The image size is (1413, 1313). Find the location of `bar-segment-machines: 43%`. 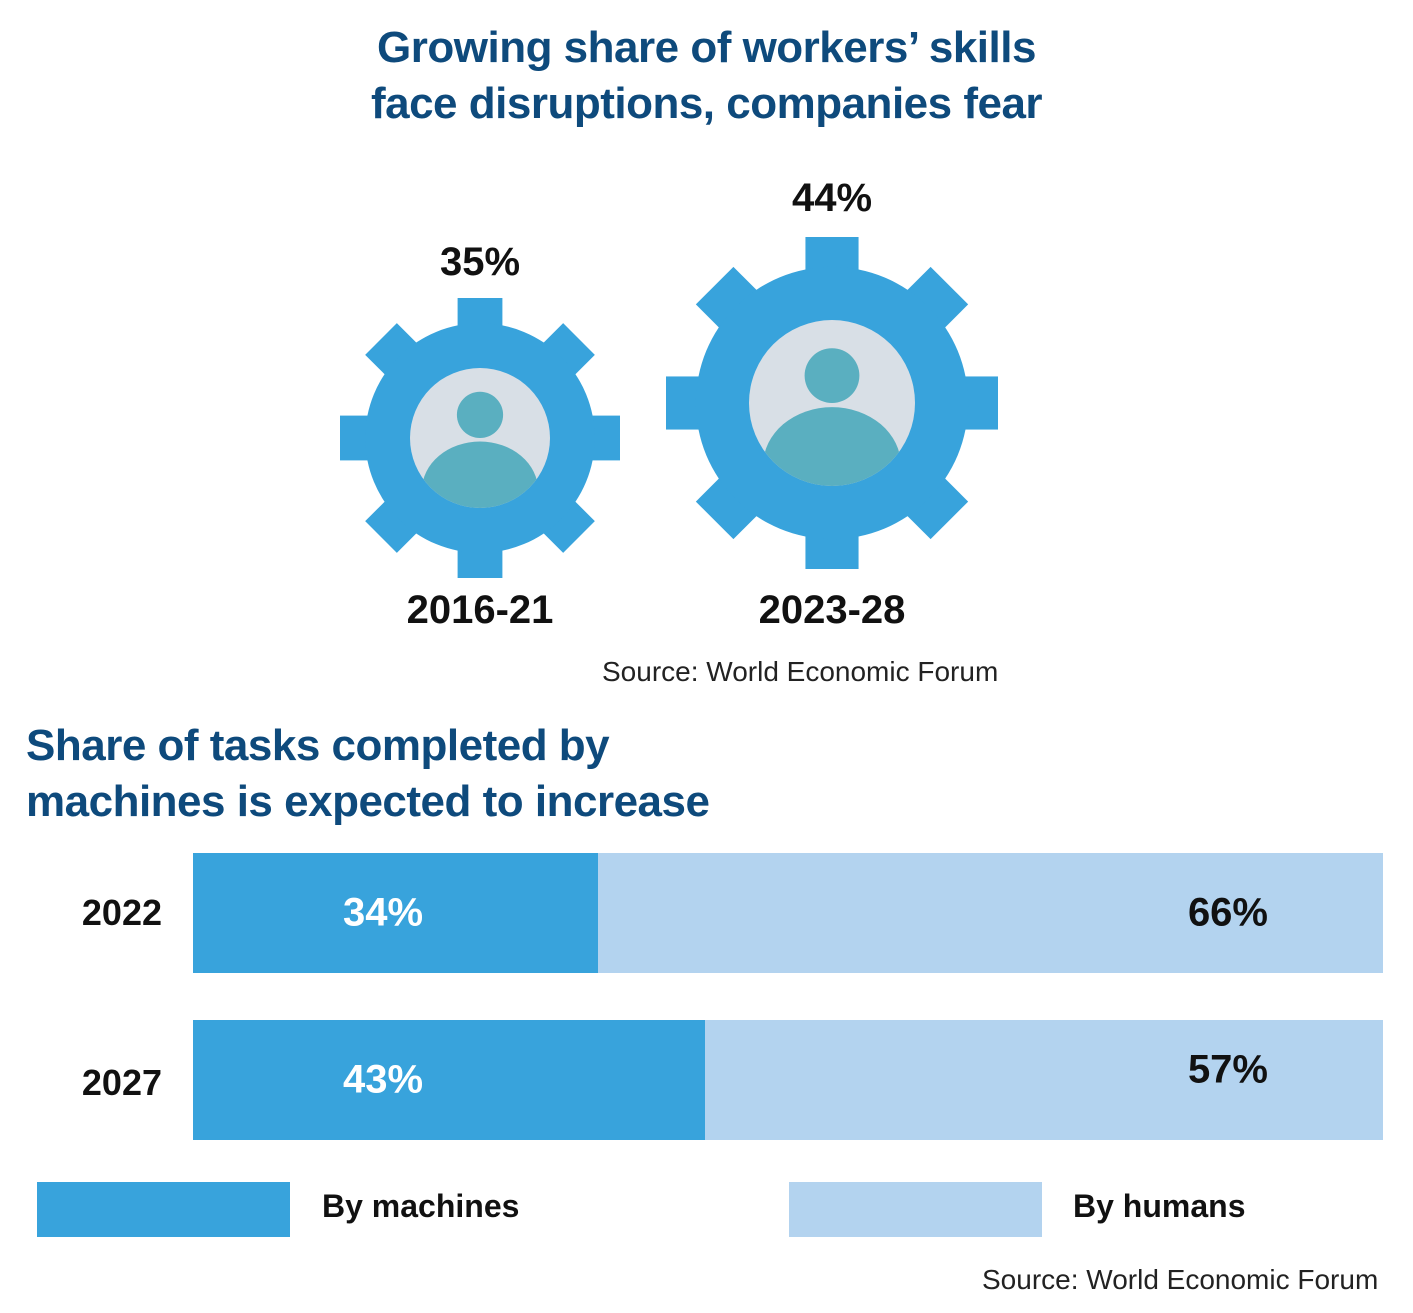

bar-segment-machines: 43% is located at coordinates (449, 1080).